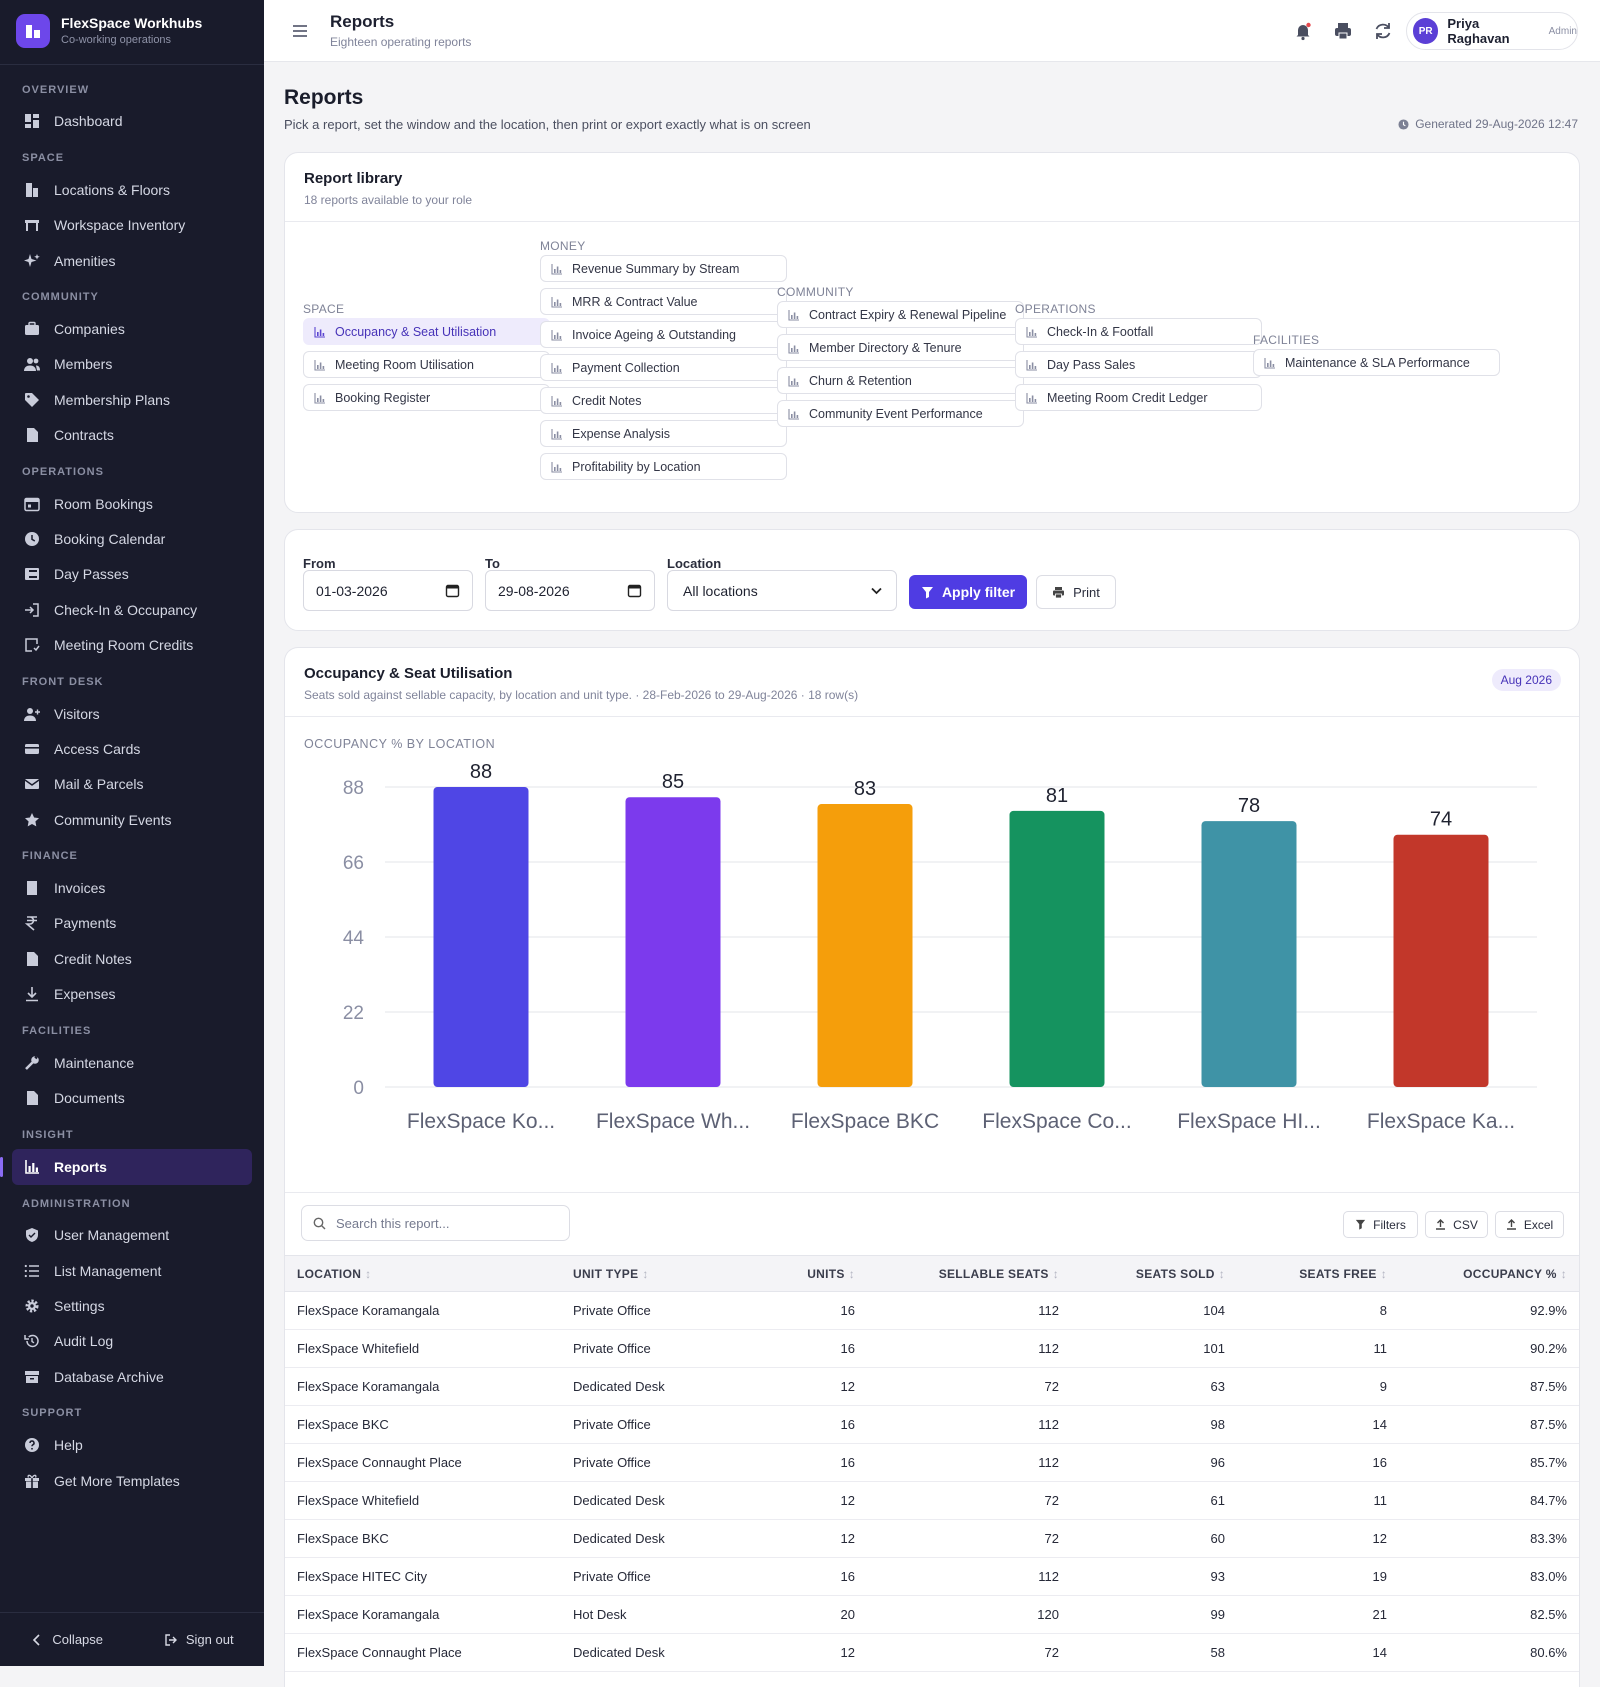 The width and height of the screenshot is (1600, 1687). I want to click on sidebar-item-contracts: Contracts, so click(132, 435).